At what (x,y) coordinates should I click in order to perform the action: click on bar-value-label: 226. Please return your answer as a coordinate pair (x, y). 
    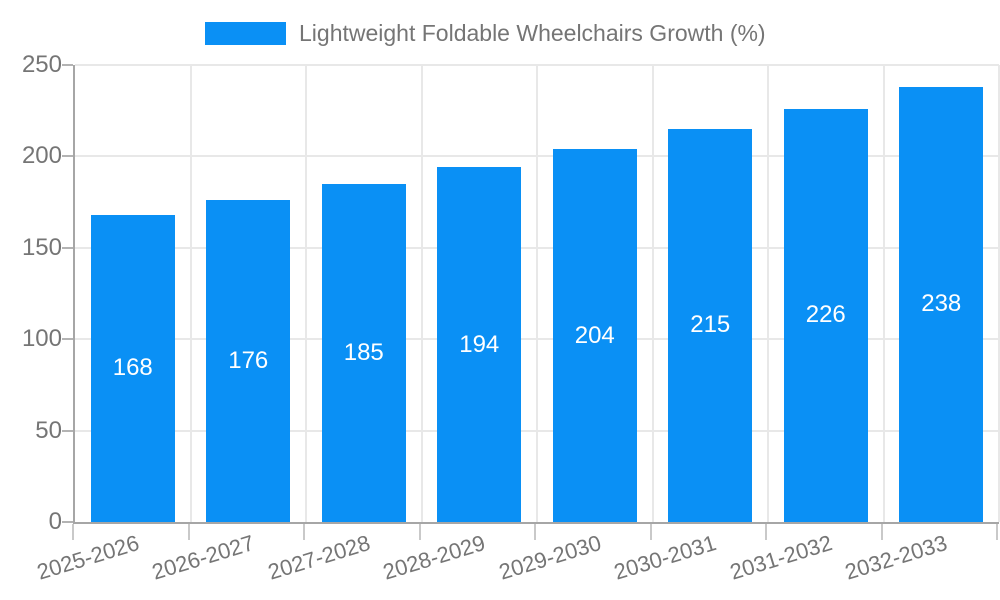
    Looking at the image, I should click on (825, 315).